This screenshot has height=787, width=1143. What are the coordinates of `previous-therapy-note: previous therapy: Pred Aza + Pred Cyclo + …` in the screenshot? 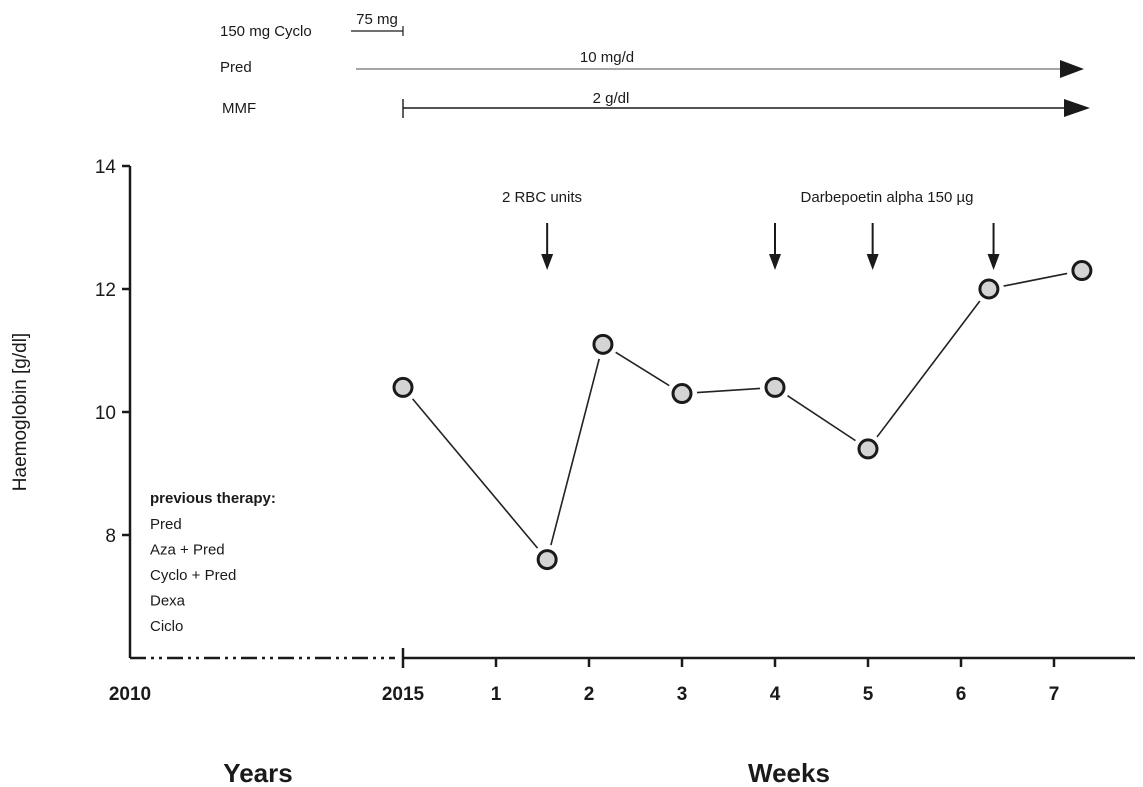 It's located at (213, 562).